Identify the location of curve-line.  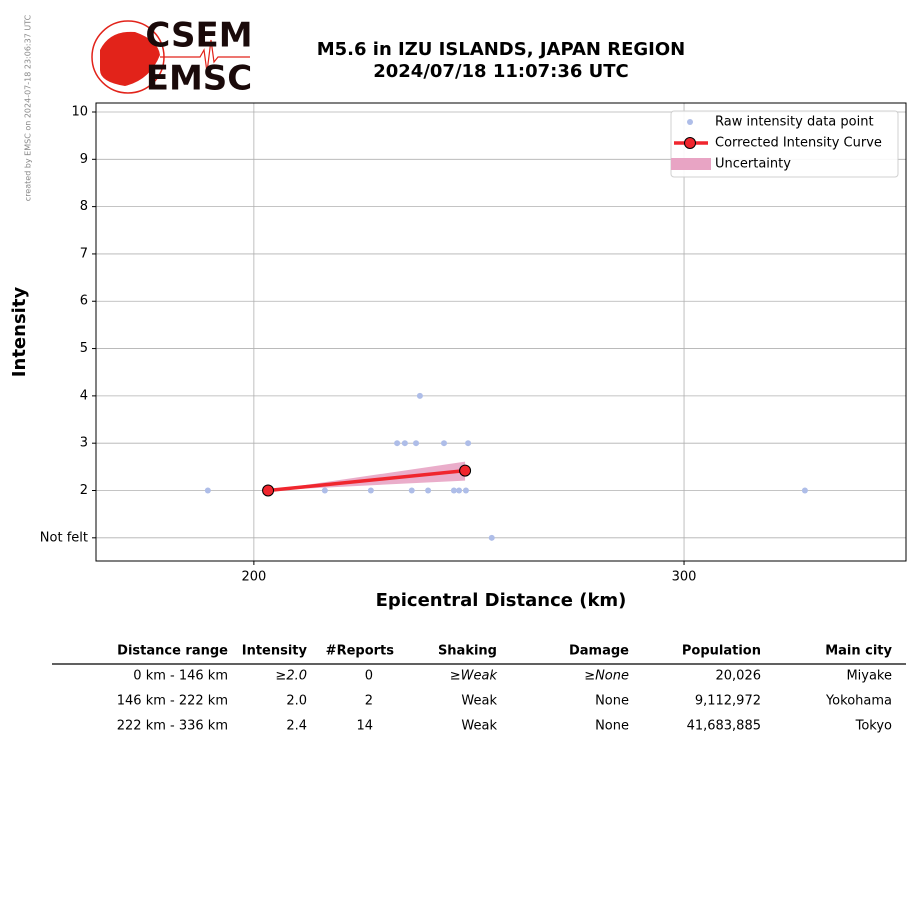
(366, 480).